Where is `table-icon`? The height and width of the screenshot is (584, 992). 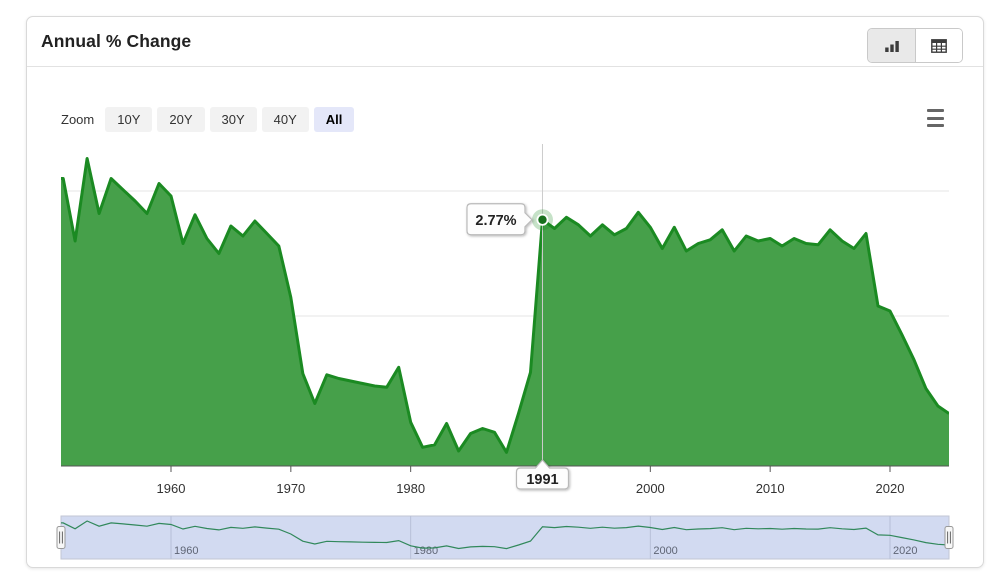 table-icon is located at coordinates (939, 45).